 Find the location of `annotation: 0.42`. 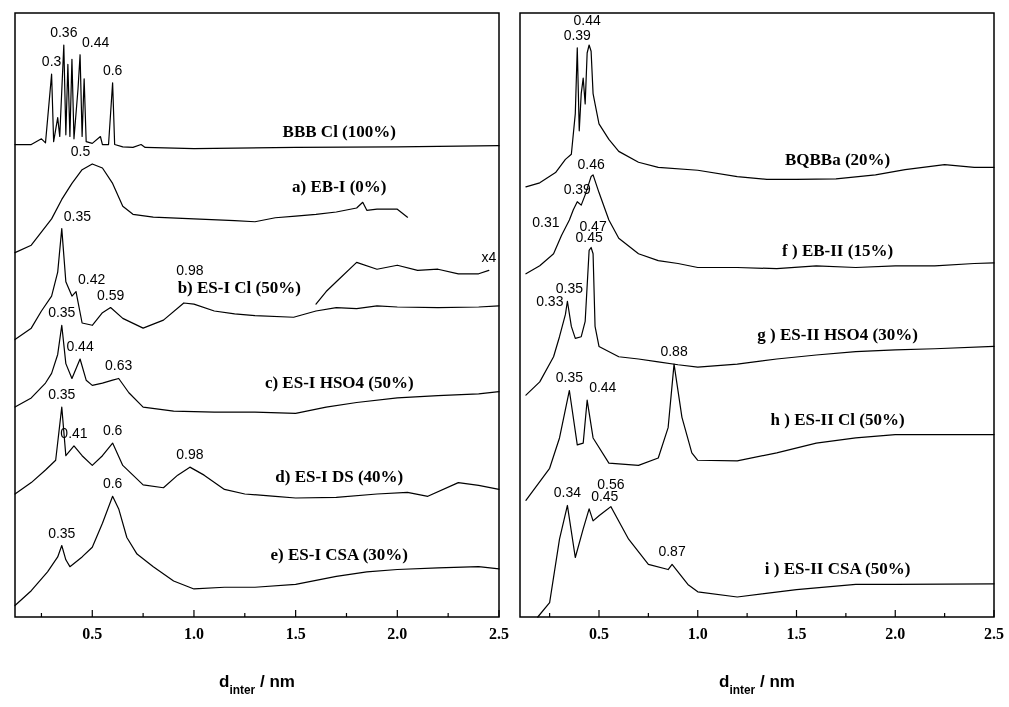

annotation: 0.42 is located at coordinates (92, 278).